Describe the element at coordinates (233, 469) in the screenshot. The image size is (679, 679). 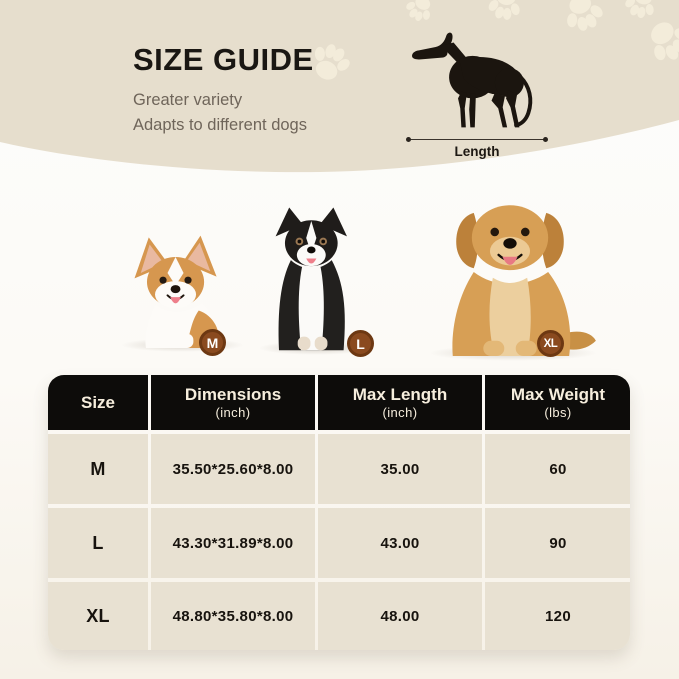
I see `table-cell-dimensions-m: 35.50*25.60*8.00` at that location.